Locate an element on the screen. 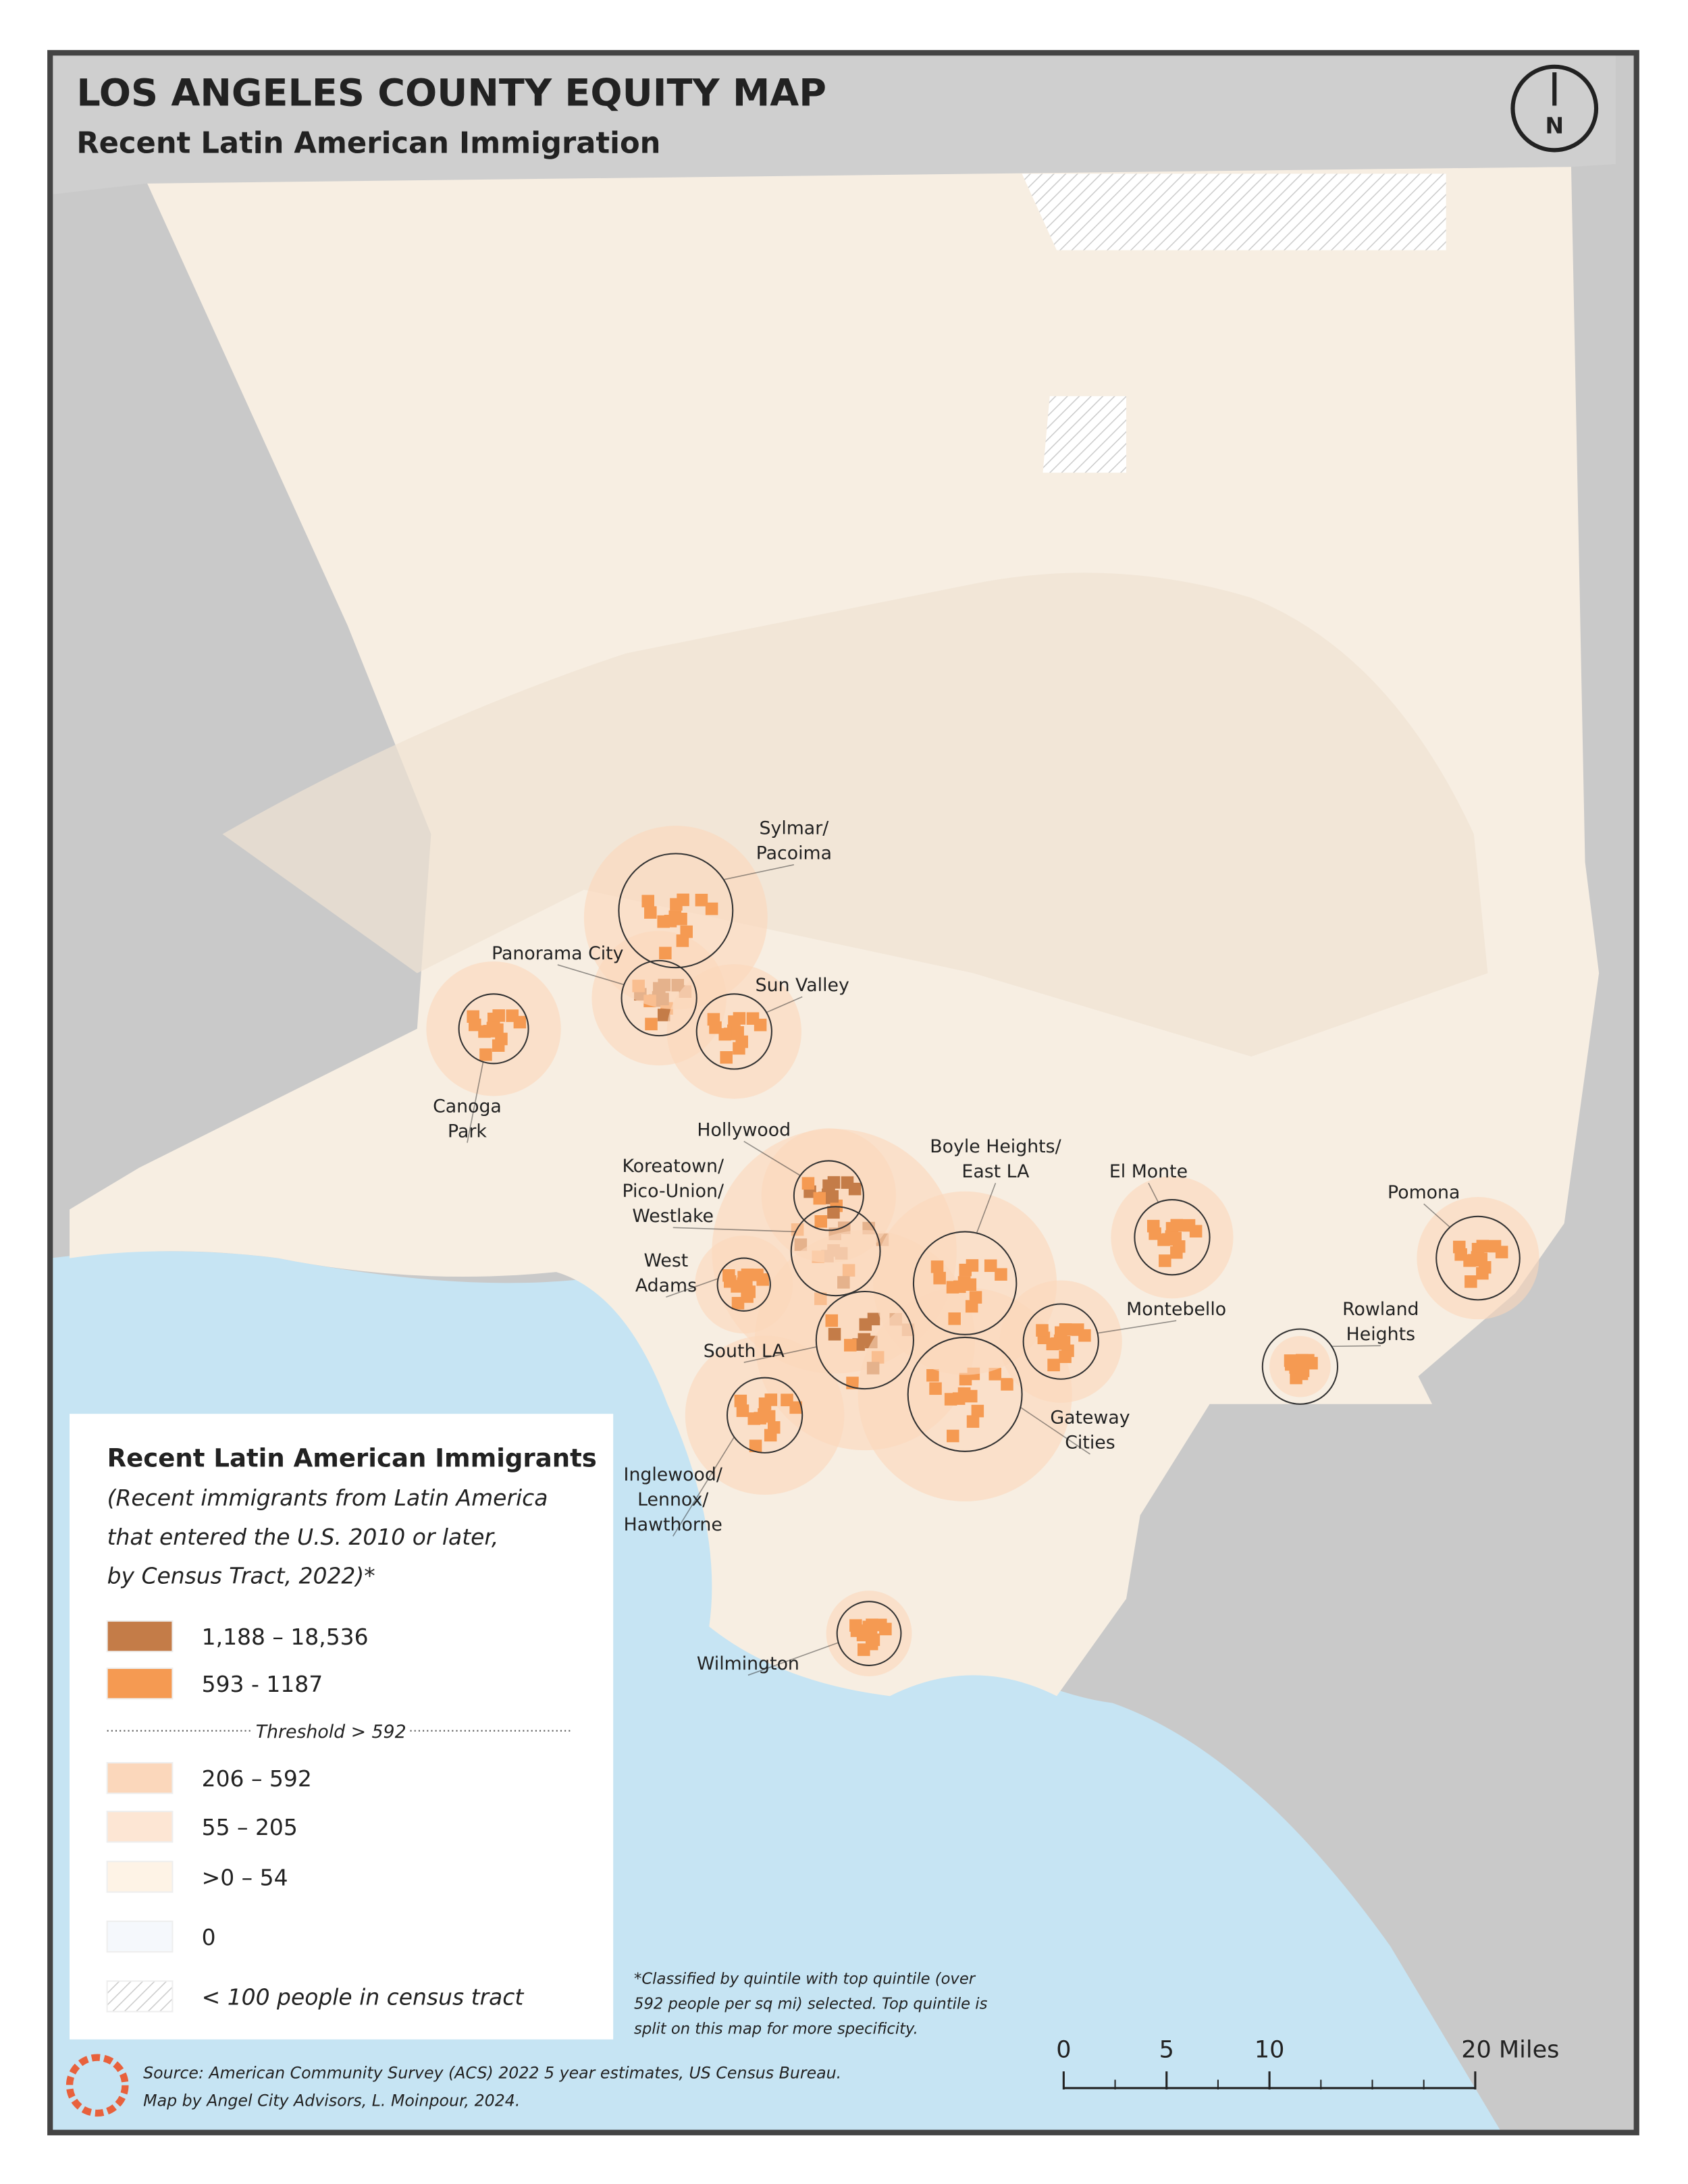 This screenshot has width=1688, height=2184. place-label: Montebello is located at coordinates (1176, 1309).